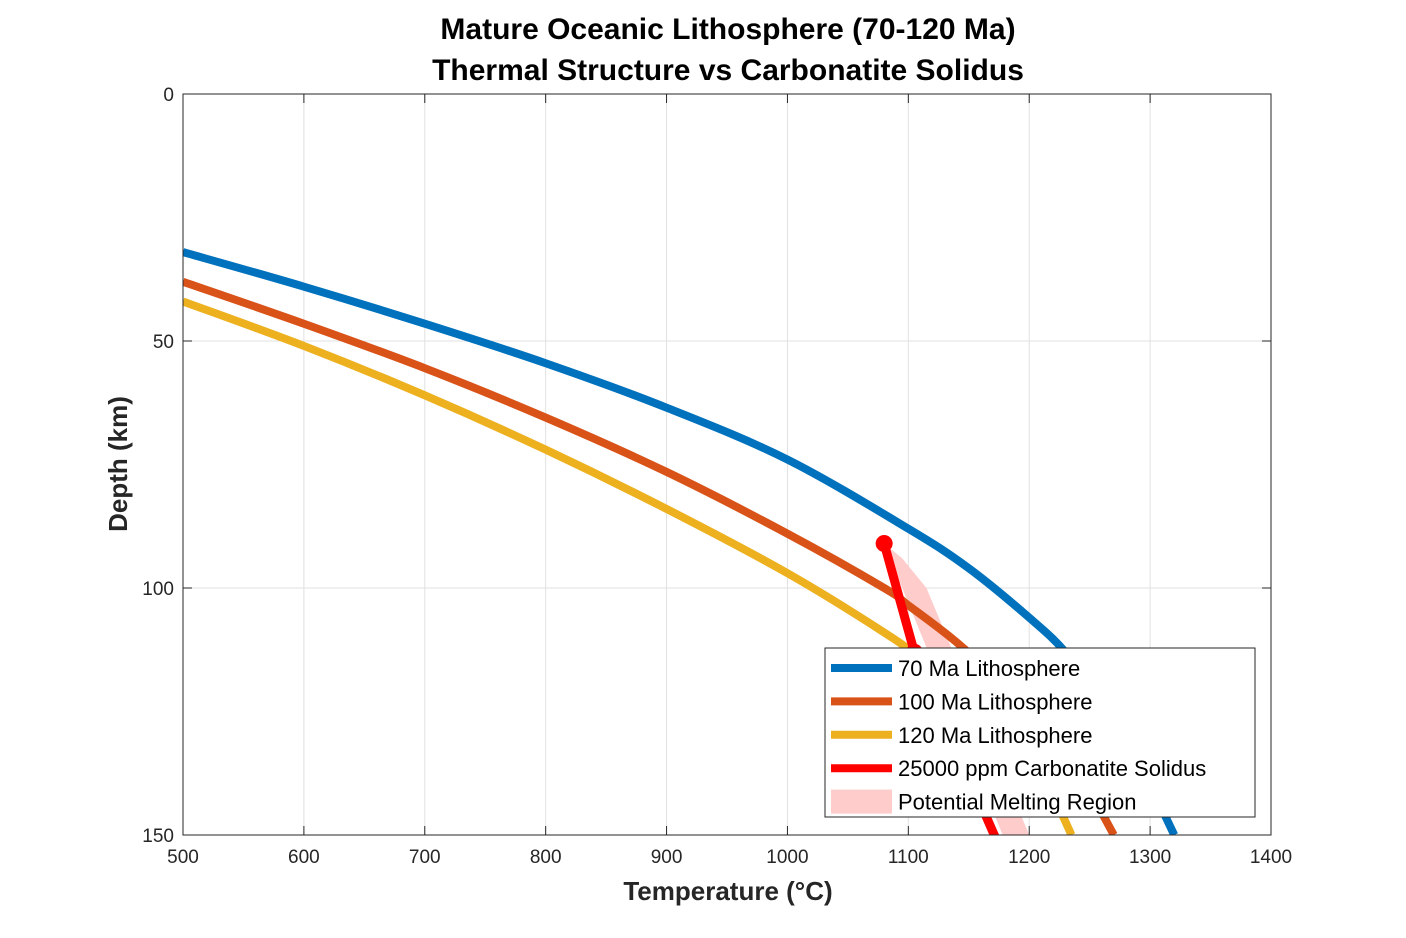 The height and width of the screenshot is (938, 1406). What do you see at coordinates (183, 857) in the screenshot?
I see `x-tick-label: 500` at bounding box center [183, 857].